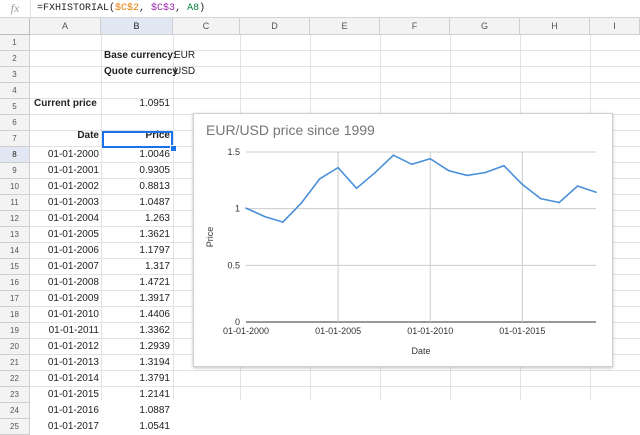  I want to click on date-cell: 01-01-2003, so click(73, 202).